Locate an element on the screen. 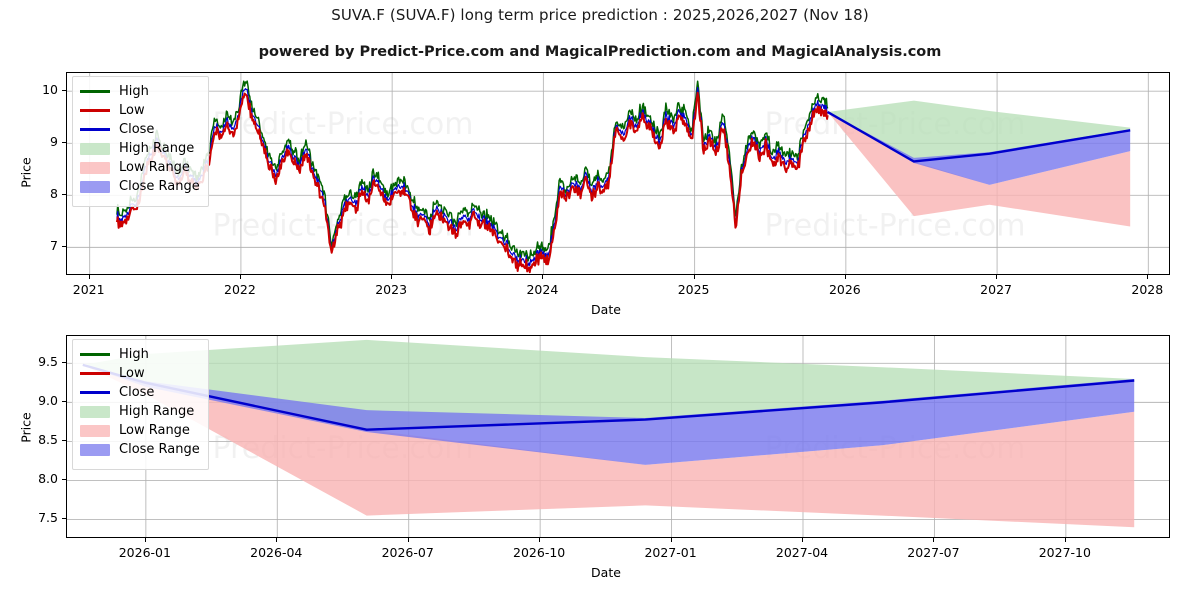 The width and height of the screenshot is (1200, 600). x-tick-label: 2021 is located at coordinates (88, 289).